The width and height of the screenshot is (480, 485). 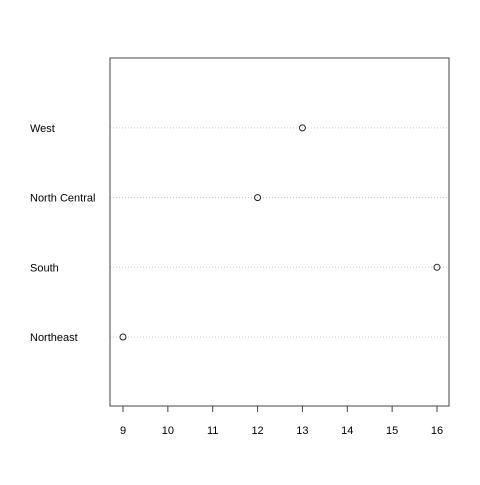 What do you see at coordinates (44, 268) in the screenshot?
I see `category-label-south: South` at bounding box center [44, 268].